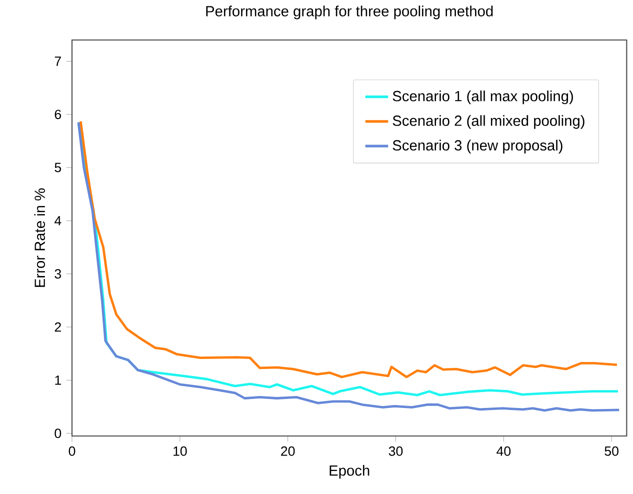 The height and width of the screenshot is (494, 633). Describe the element at coordinates (58, 221) in the screenshot. I see `y-tick-label: 4` at that location.